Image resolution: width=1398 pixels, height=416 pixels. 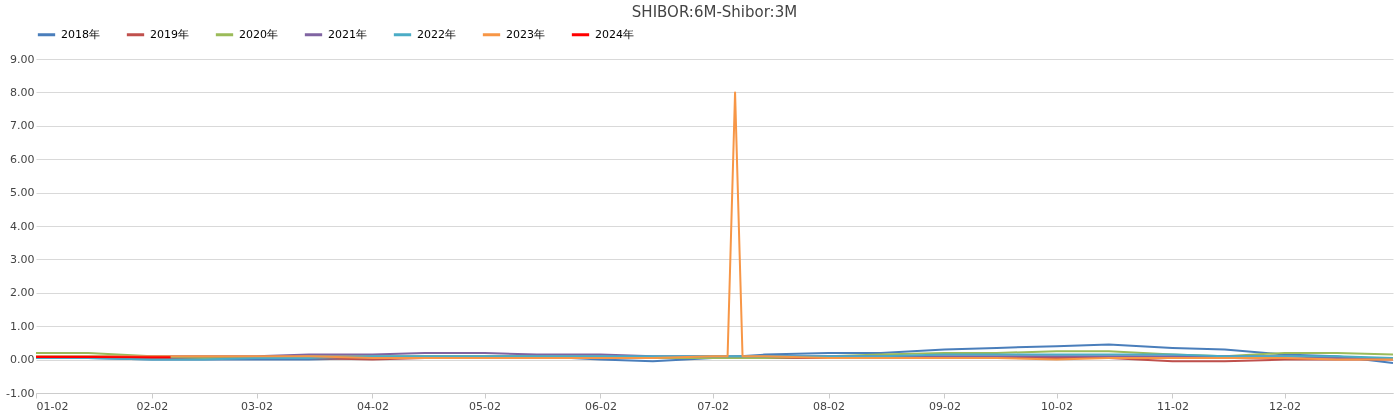 I want to click on x-tick-label: 08-02, so click(x=829, y=406).